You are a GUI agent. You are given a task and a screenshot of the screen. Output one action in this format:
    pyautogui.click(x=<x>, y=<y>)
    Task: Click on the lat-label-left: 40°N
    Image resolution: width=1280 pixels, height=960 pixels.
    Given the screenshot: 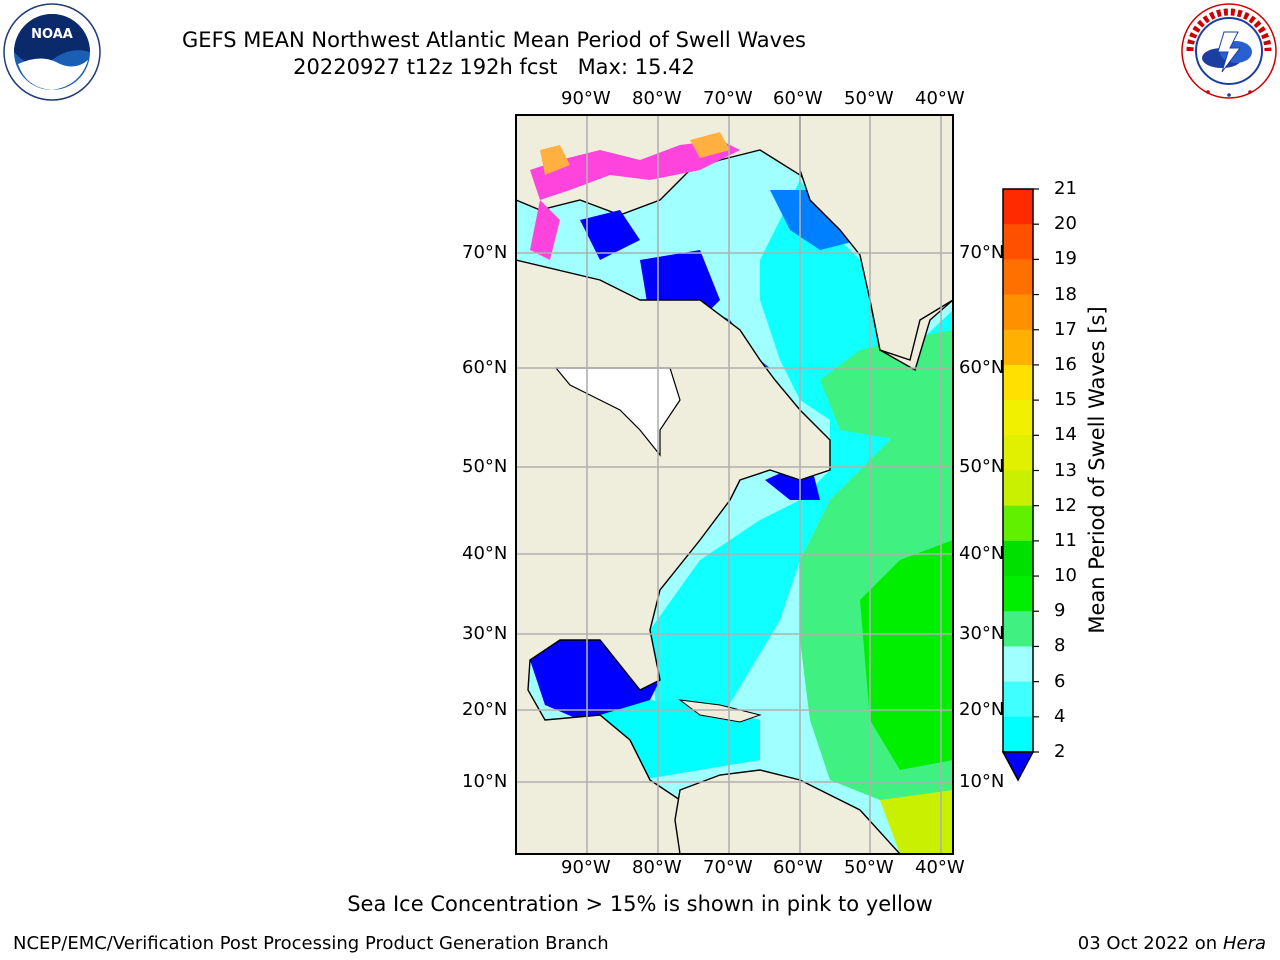 What is the action you would take?
    pyautogui.click(x=485, y=553)
    